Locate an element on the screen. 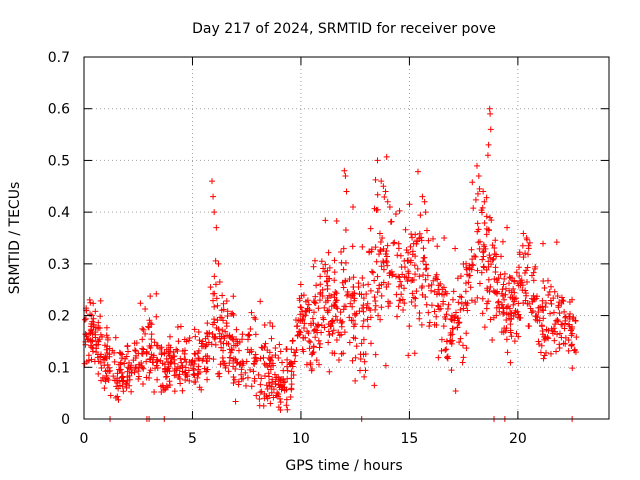  x-axis-label: GPS time / hours is located at coordinates (343, 466).